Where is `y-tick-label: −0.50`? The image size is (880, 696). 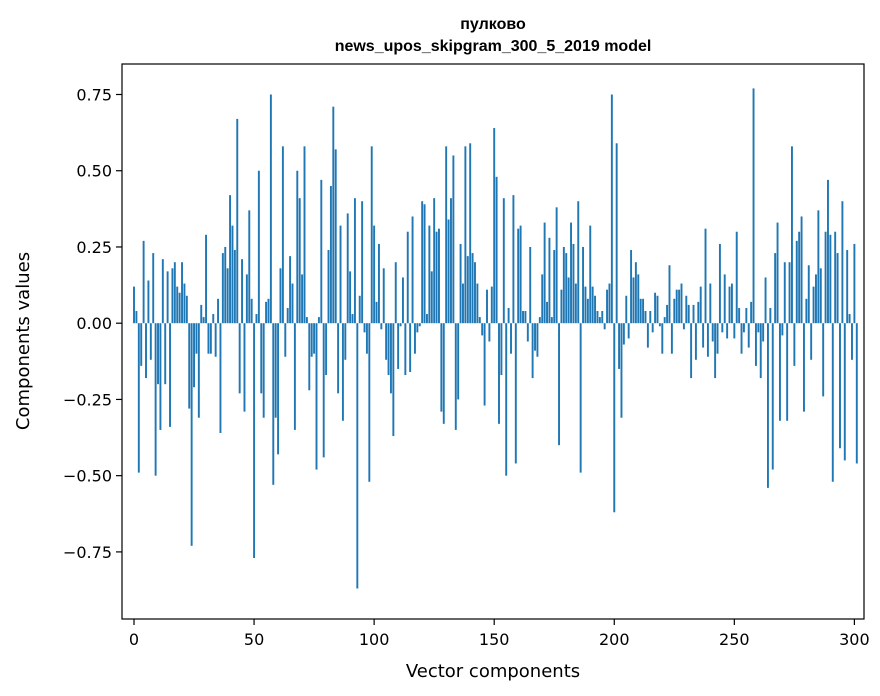
y-tick-label: −0.50 is located at coordinates (87, 476).